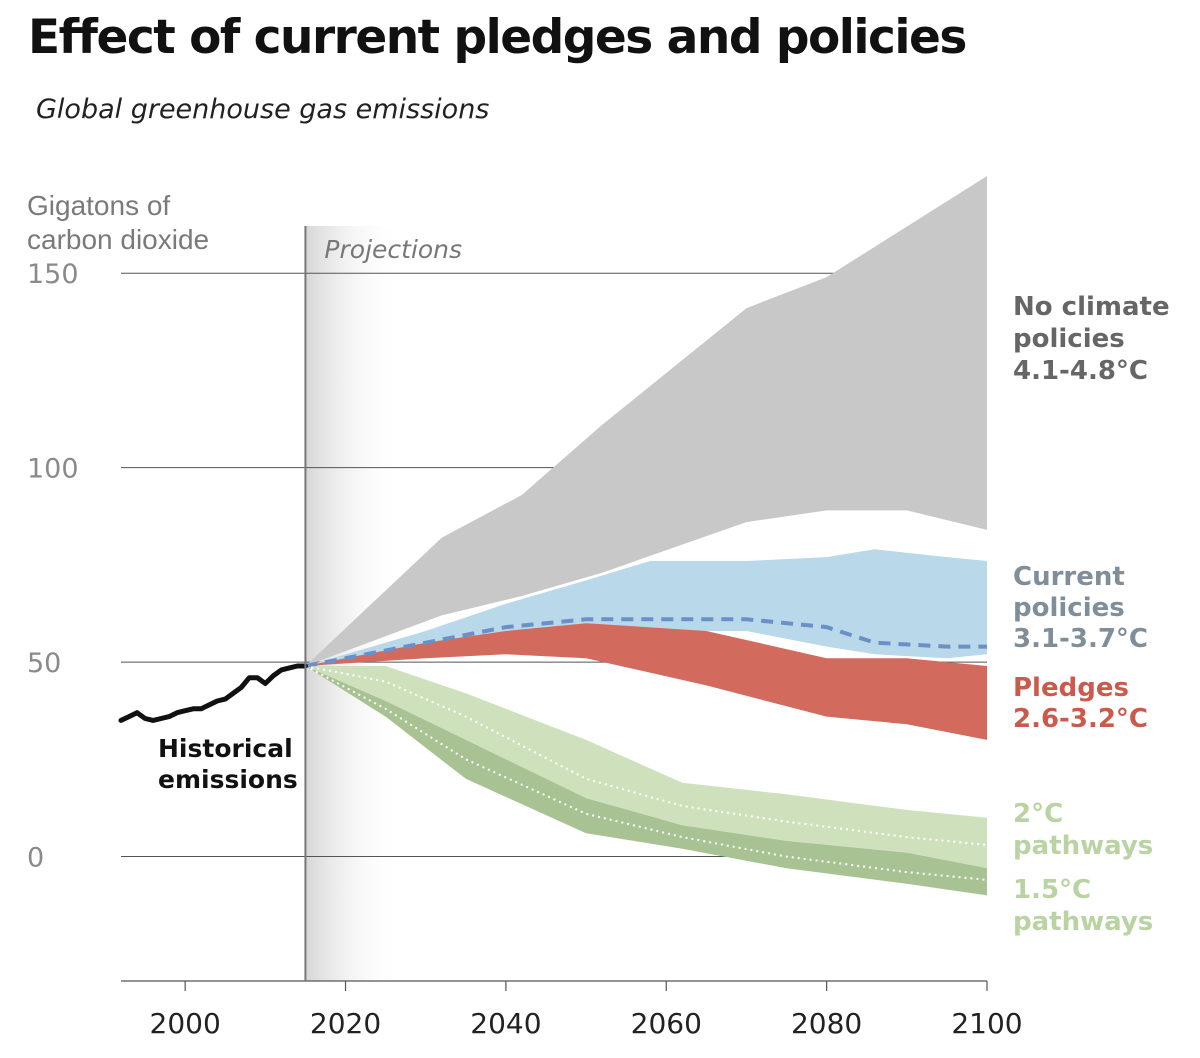 This screenshot has height=1058, width=1200. What do you see at coordinates (263, 109) in the screenshot?
I see `chart-subtitle: Global greenhouse gas emissions` at bounding box center [263, 109].